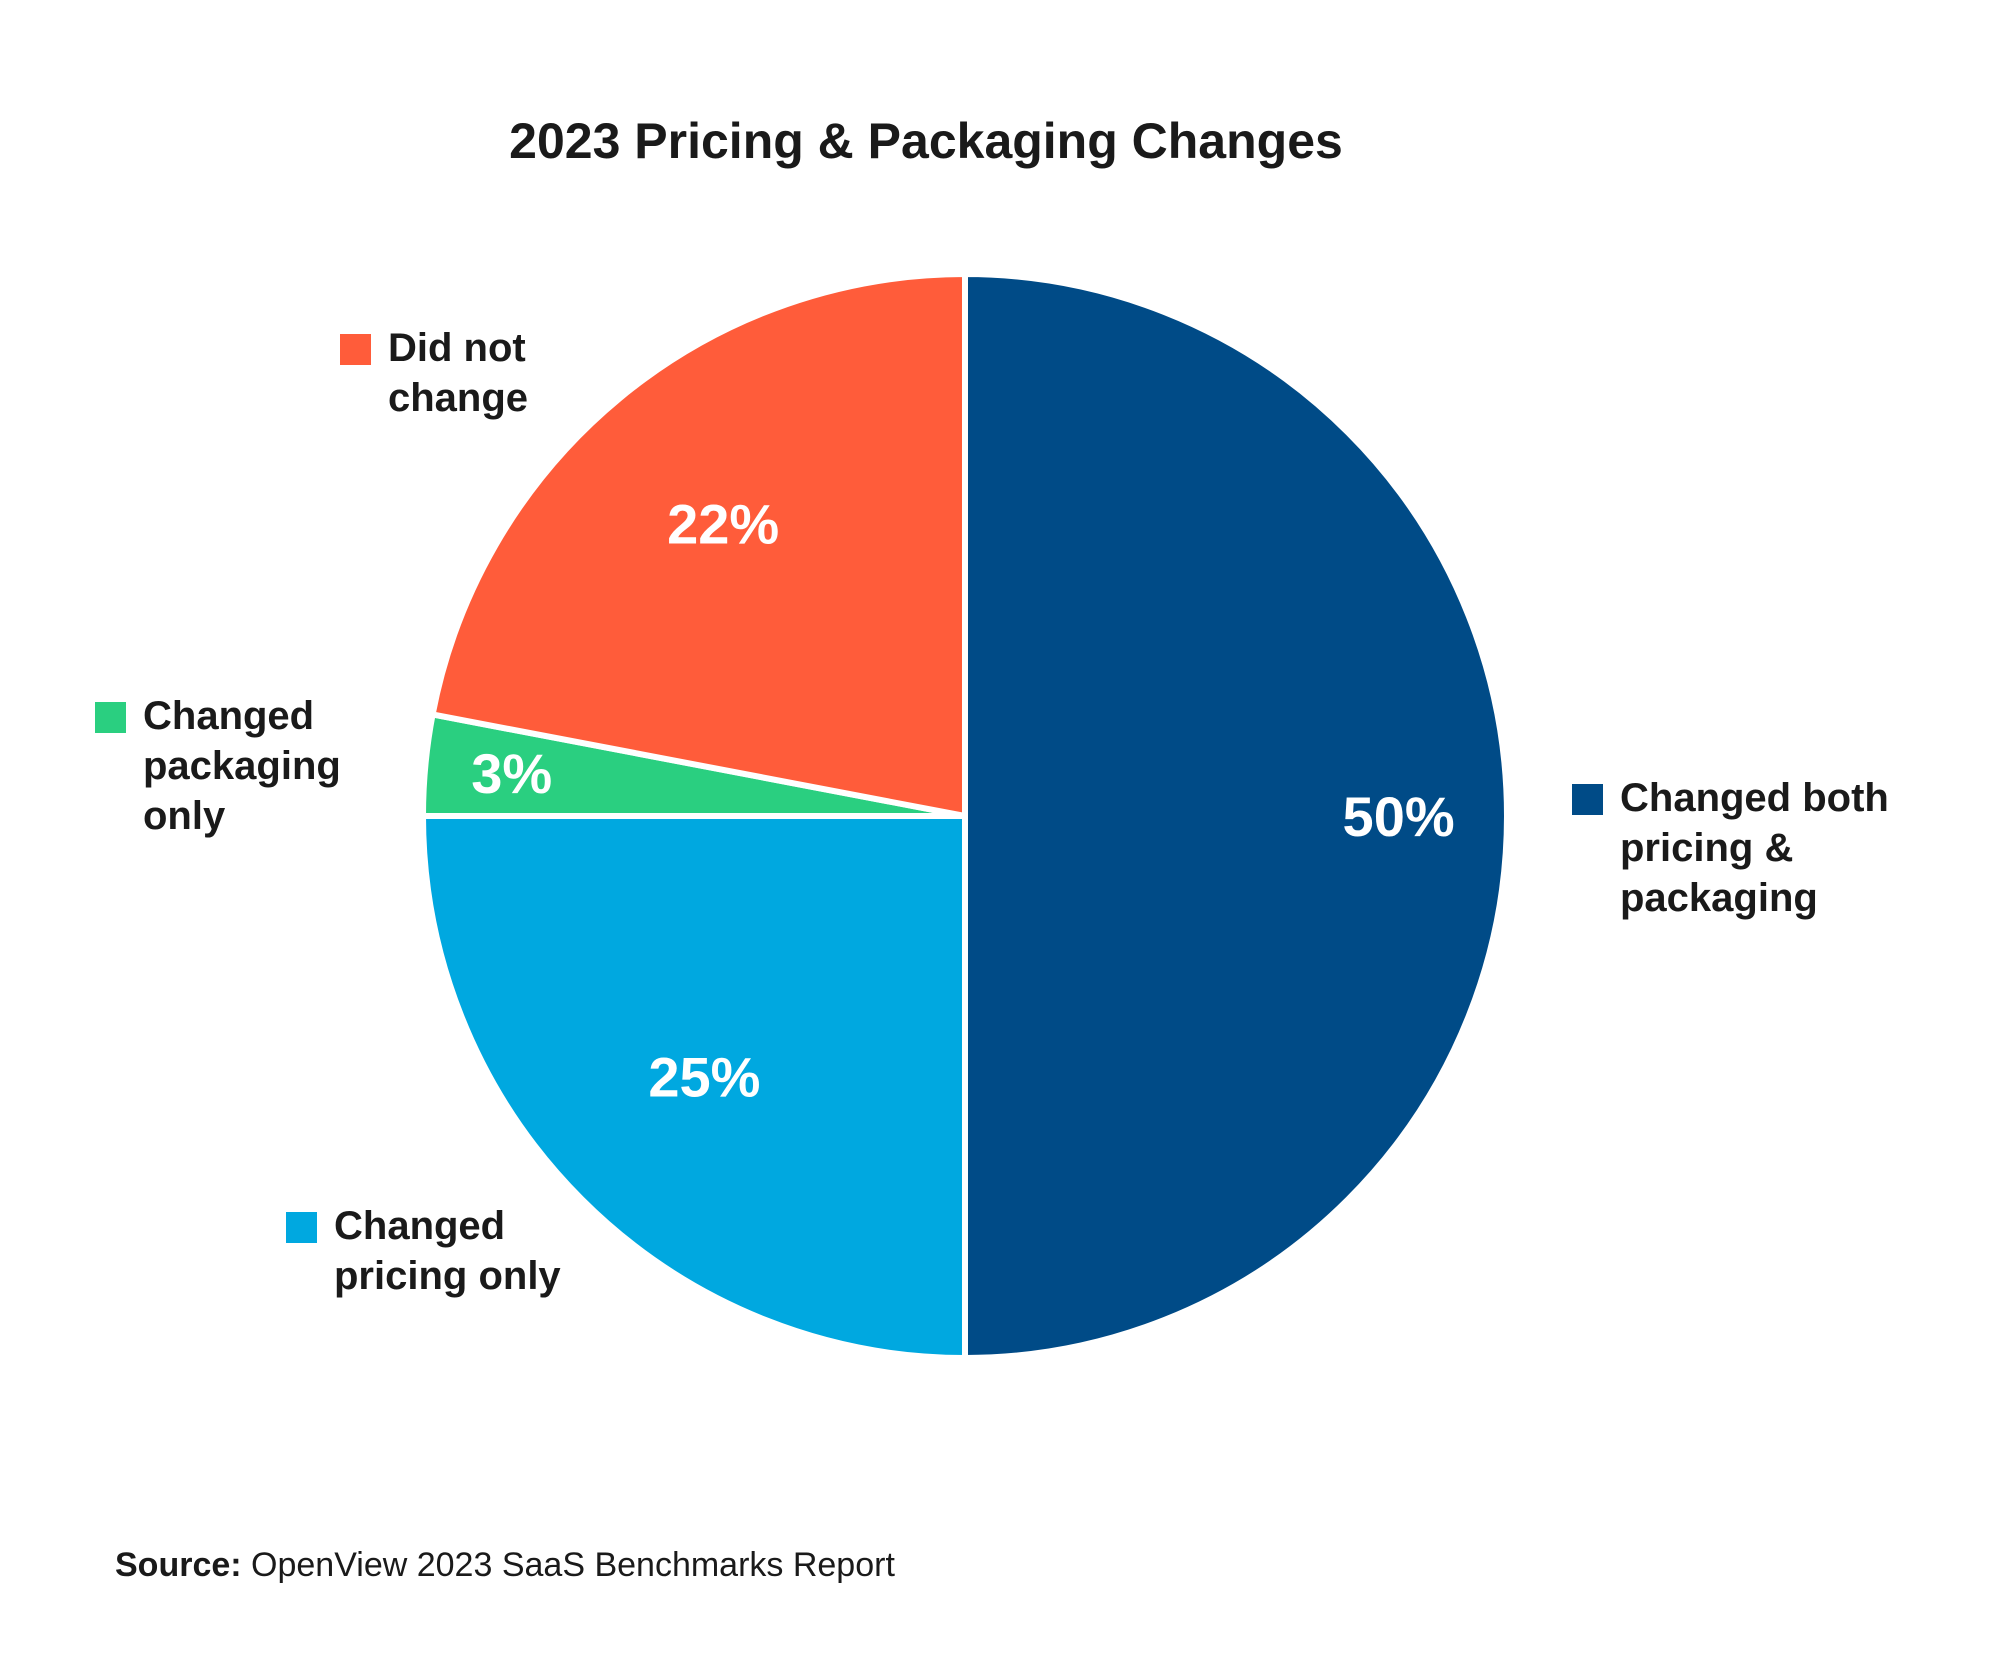  I want to click on legend-line: pricing only, so click(447, 1276).